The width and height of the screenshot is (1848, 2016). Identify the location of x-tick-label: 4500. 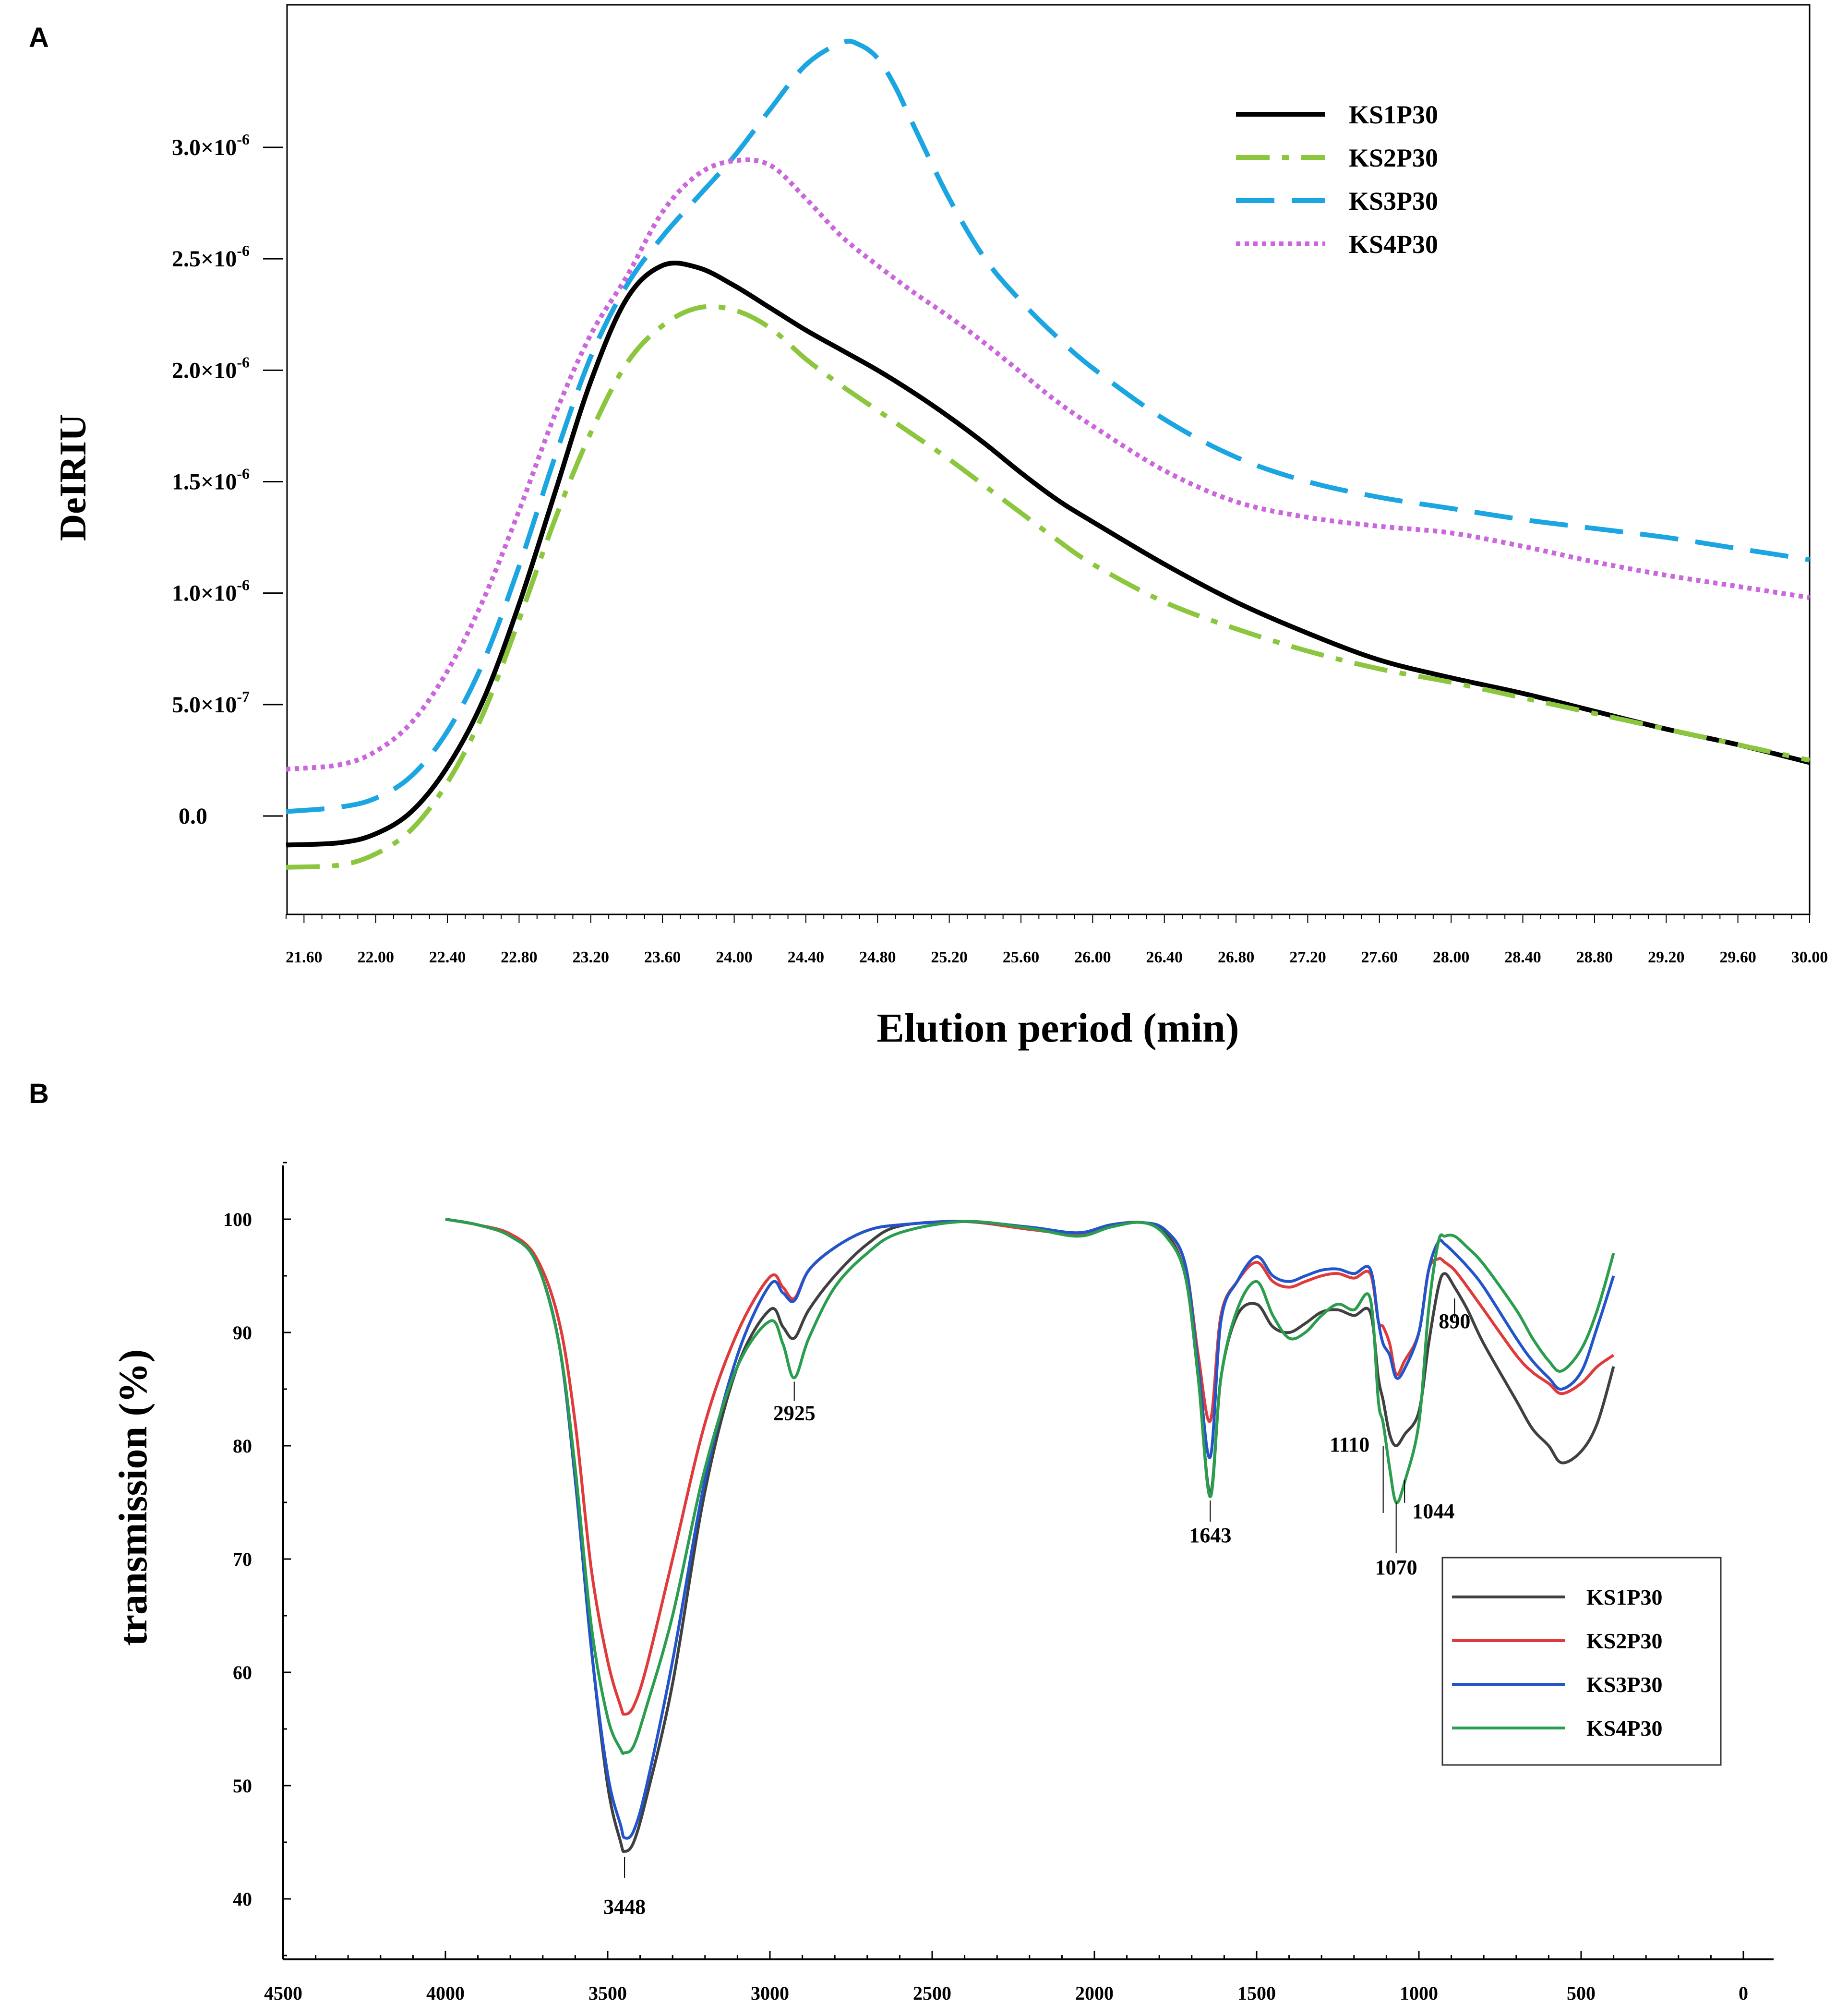
(283, 1993).